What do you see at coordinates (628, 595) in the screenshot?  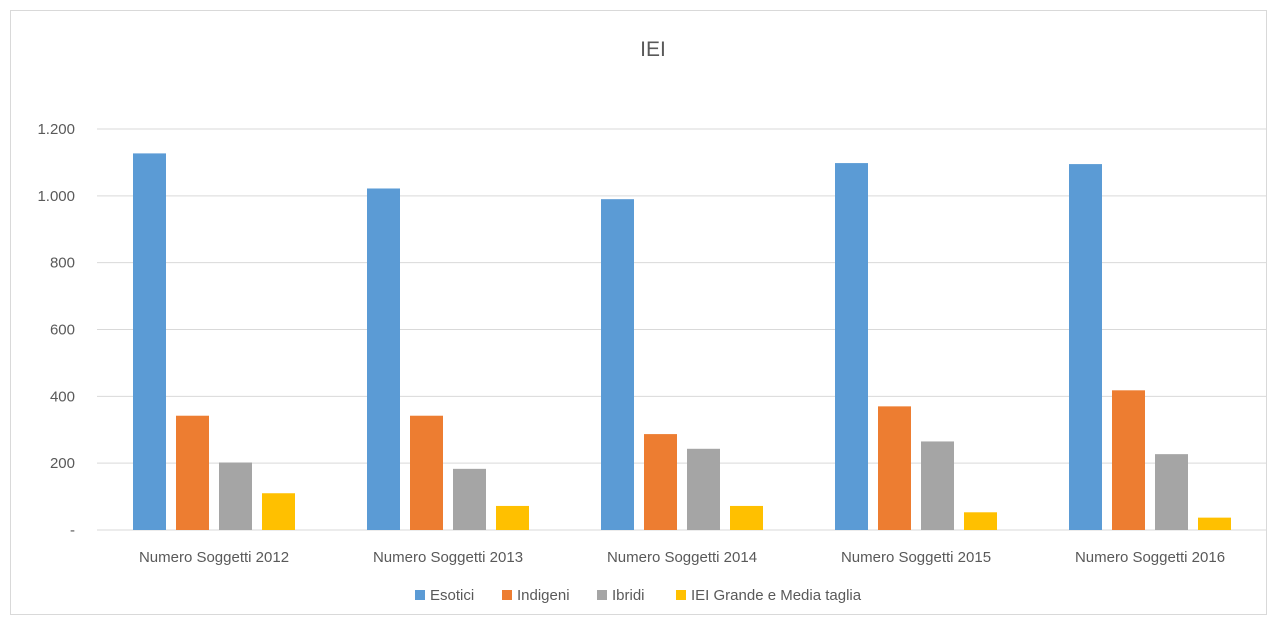 I see `legend-label: Ibridi` at bounding box center [628, 595].